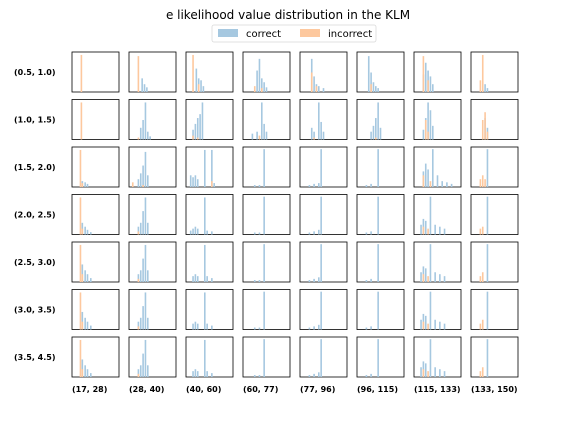 The height and width of the screenshot is (432, 576). I want to click on legend: correct incorrect, so click(294, 33).